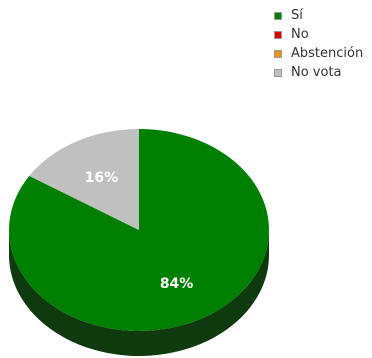 The height and width of the screenshot is (358, 372). Describe the element at coordinates (327, 53) in the screenshot. I see `legend-label-abstencion: Abstención` at that location.